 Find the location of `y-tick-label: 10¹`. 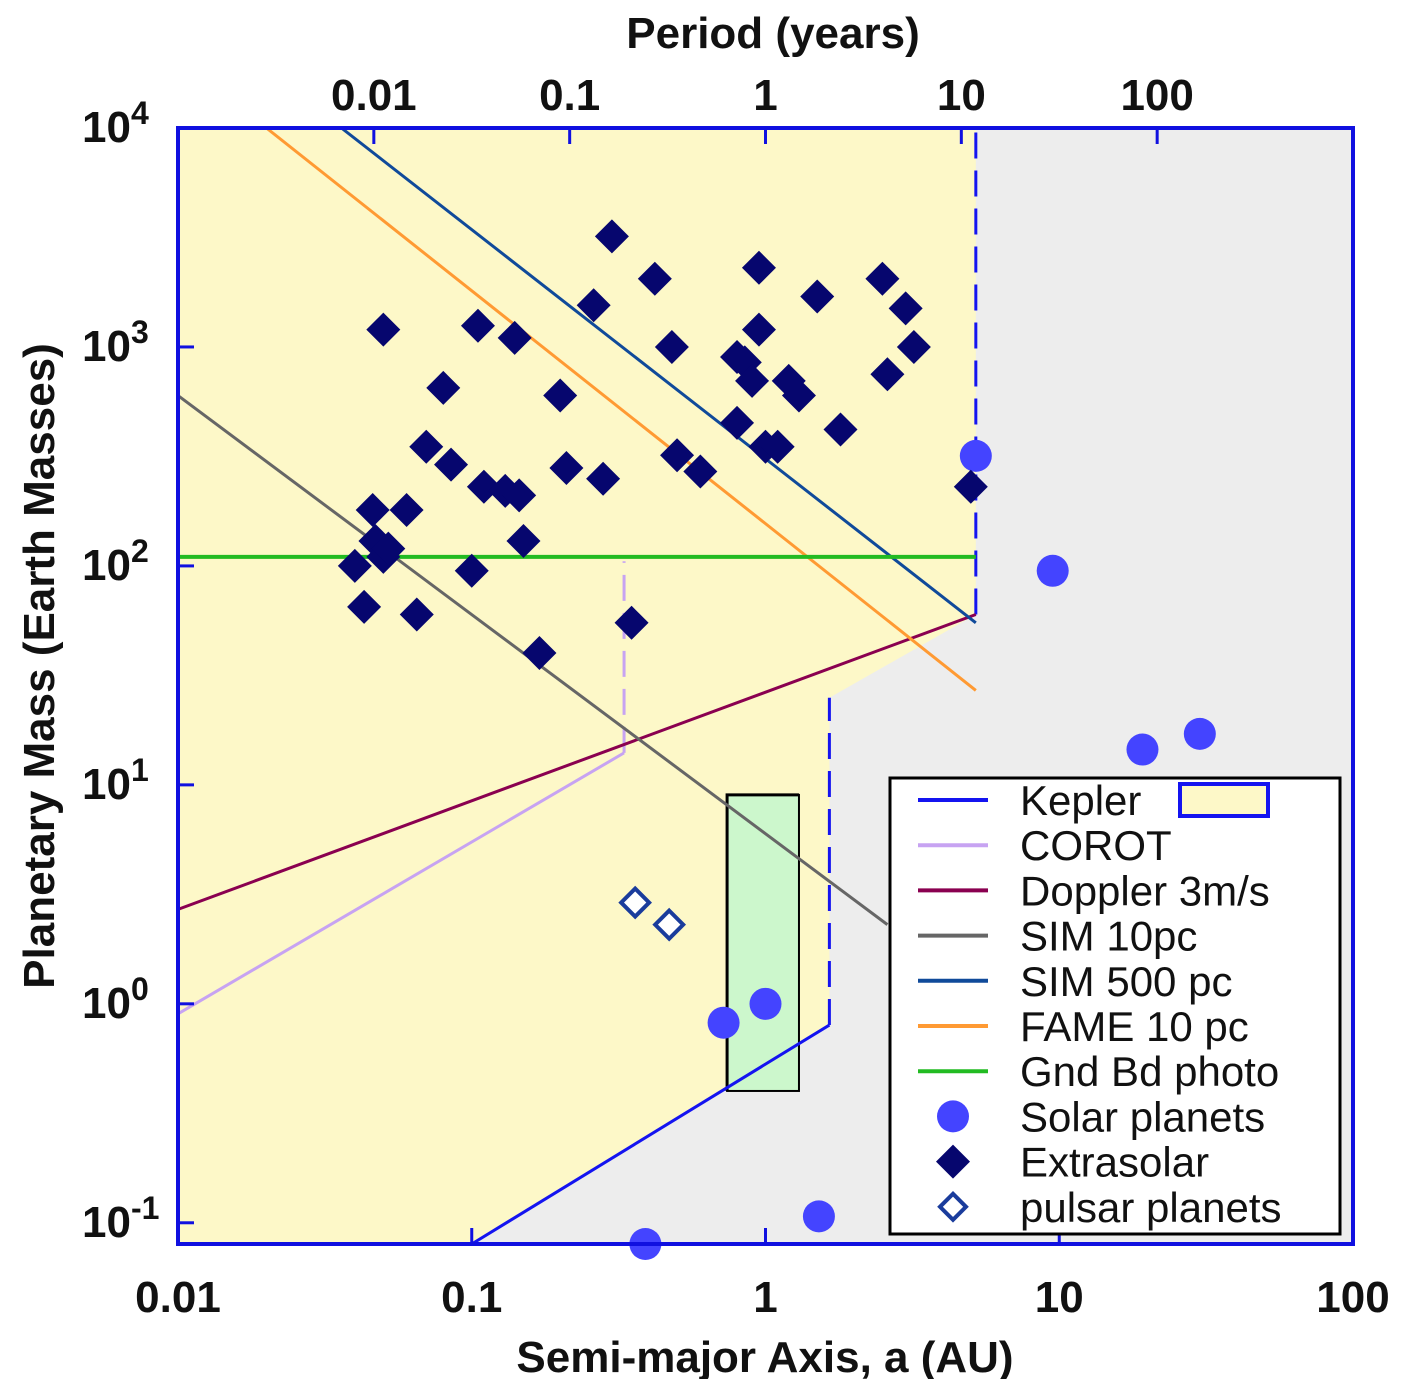

y-tick-label: 10¹ is located at coordinates (115, 780).